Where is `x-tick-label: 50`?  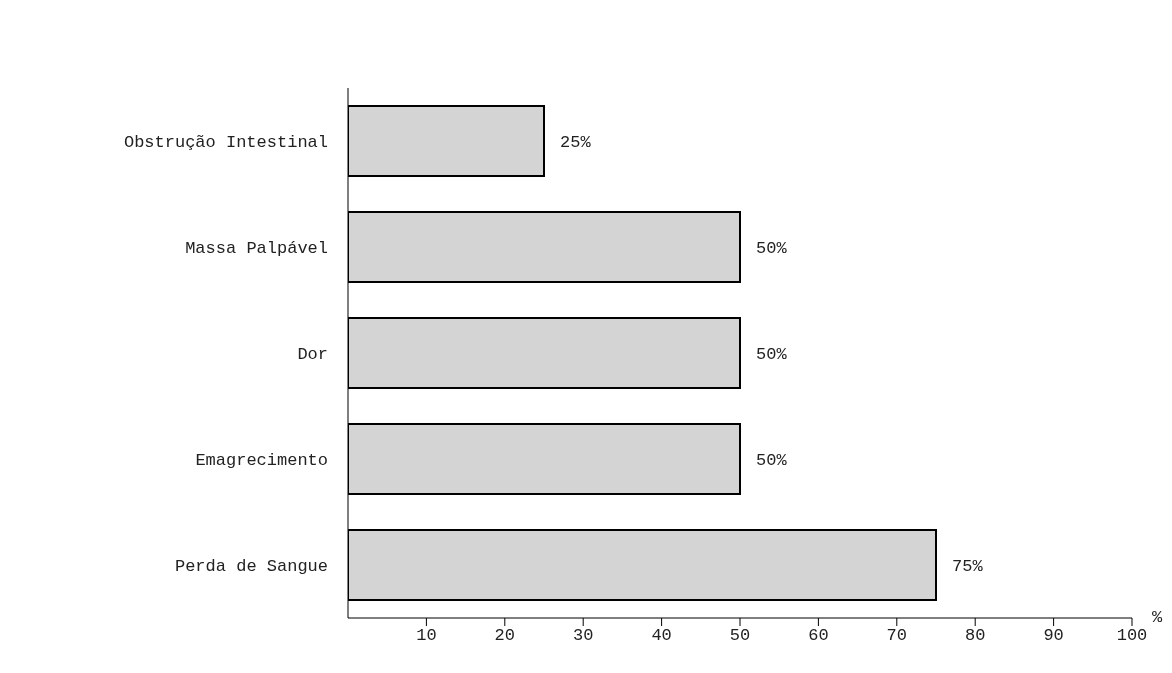
x-tick-label: 50 is located at coordinates (740, 636).